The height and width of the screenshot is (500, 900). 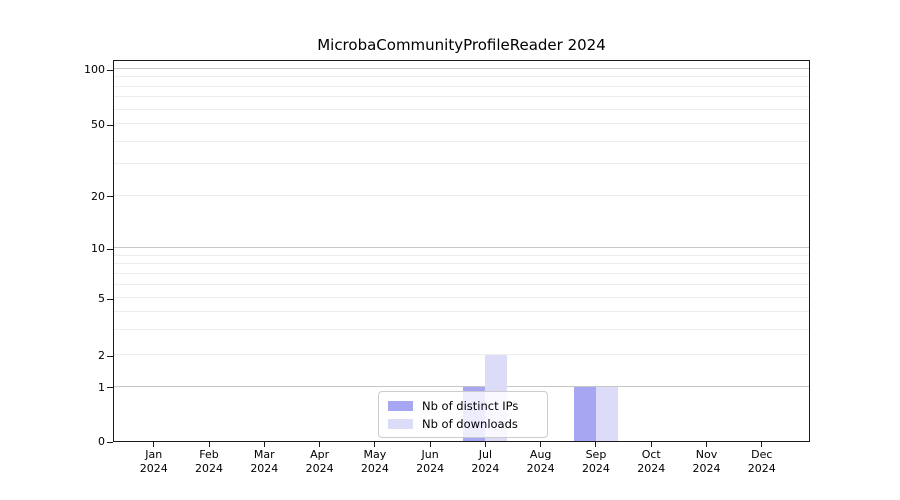 What do you see at coordinates (154, 444) in the screenshot?
I see `x-tick-mark-jan` at bounding box center [154, 444].